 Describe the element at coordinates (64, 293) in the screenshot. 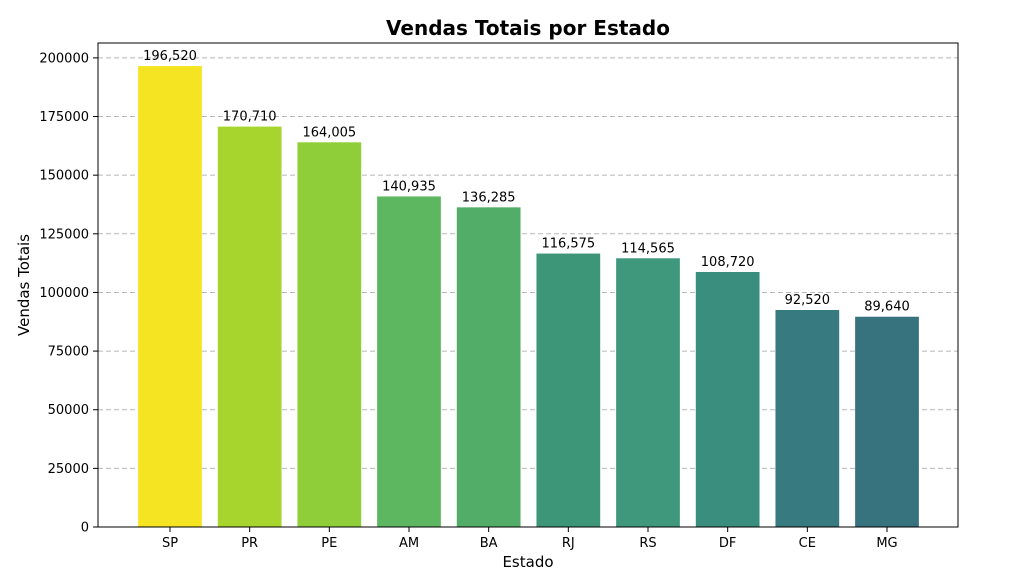

I see `y-tick-label: 100000` at that location.